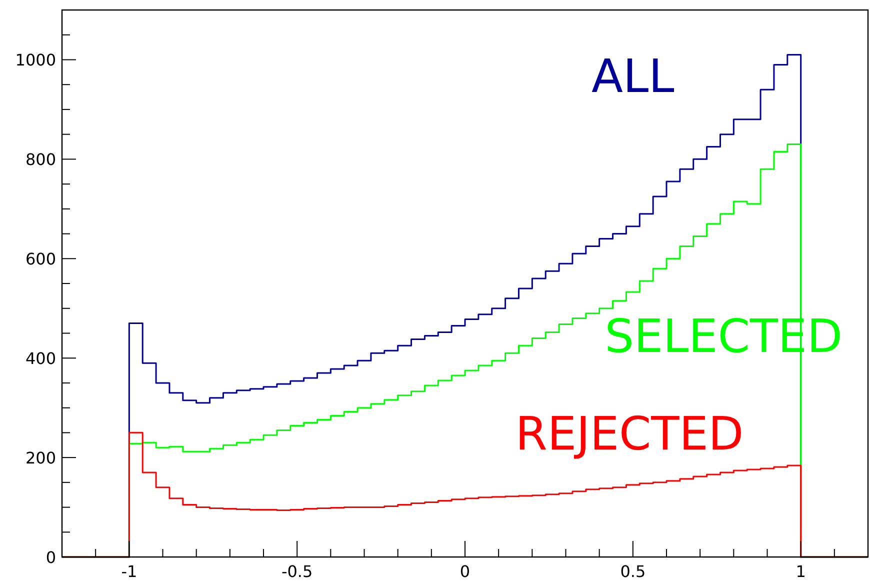 This screenshot has width=870, height=581. I want to click on y-tick-label: 200, so click(40, 458).